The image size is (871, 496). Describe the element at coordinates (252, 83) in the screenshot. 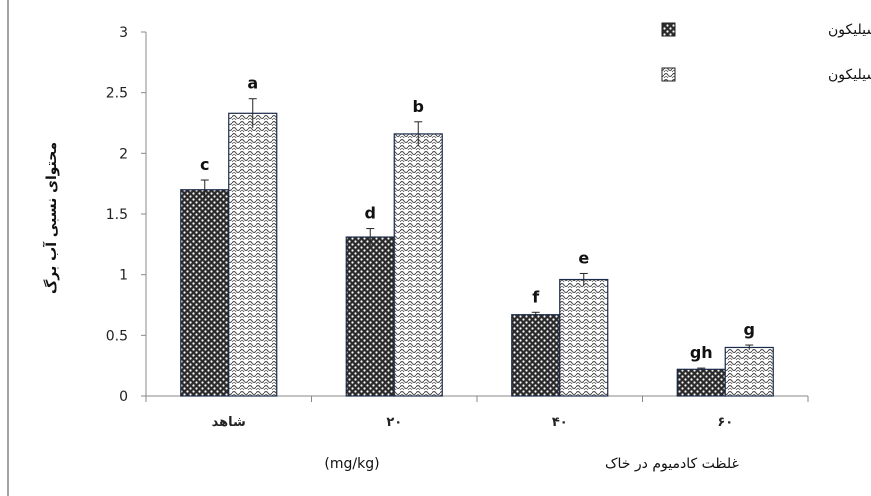

I see `significance-letter: a` at that location.